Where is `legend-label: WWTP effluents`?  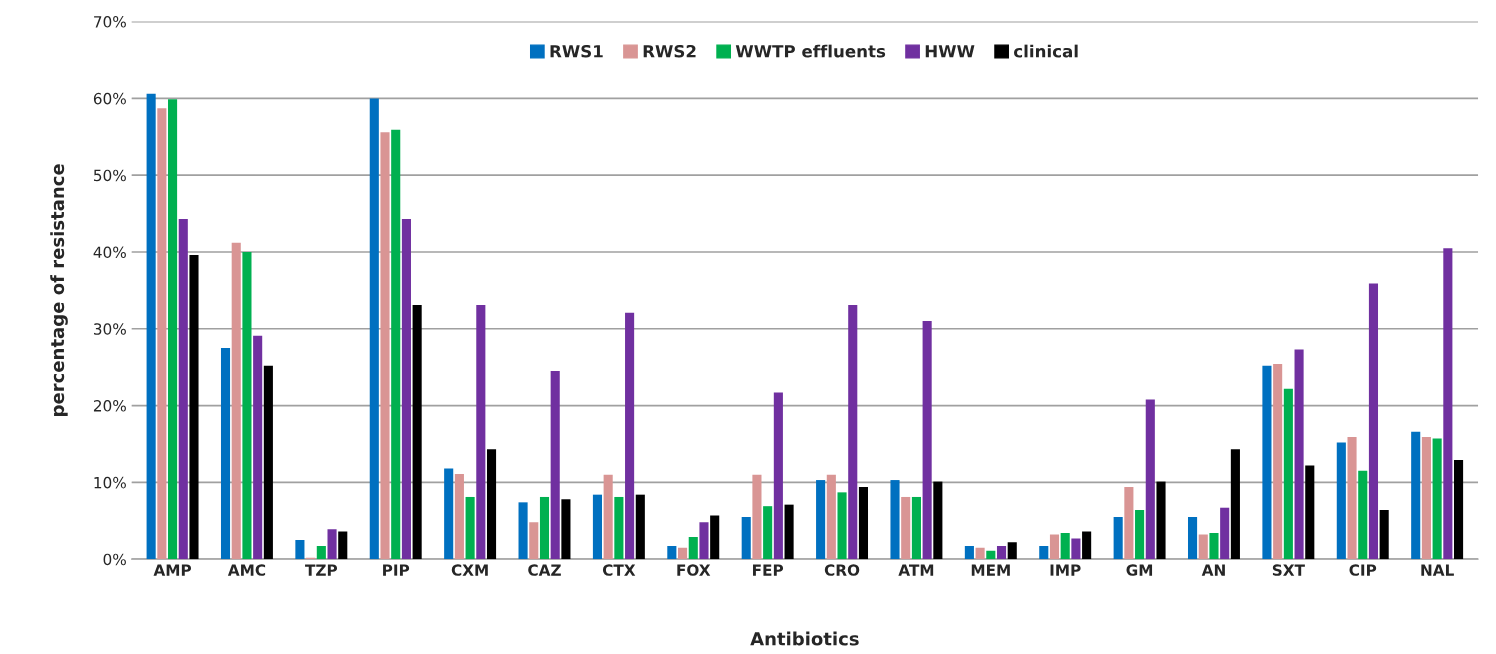 legend-label: WWTP effluents is located at coordinates (810, 51).